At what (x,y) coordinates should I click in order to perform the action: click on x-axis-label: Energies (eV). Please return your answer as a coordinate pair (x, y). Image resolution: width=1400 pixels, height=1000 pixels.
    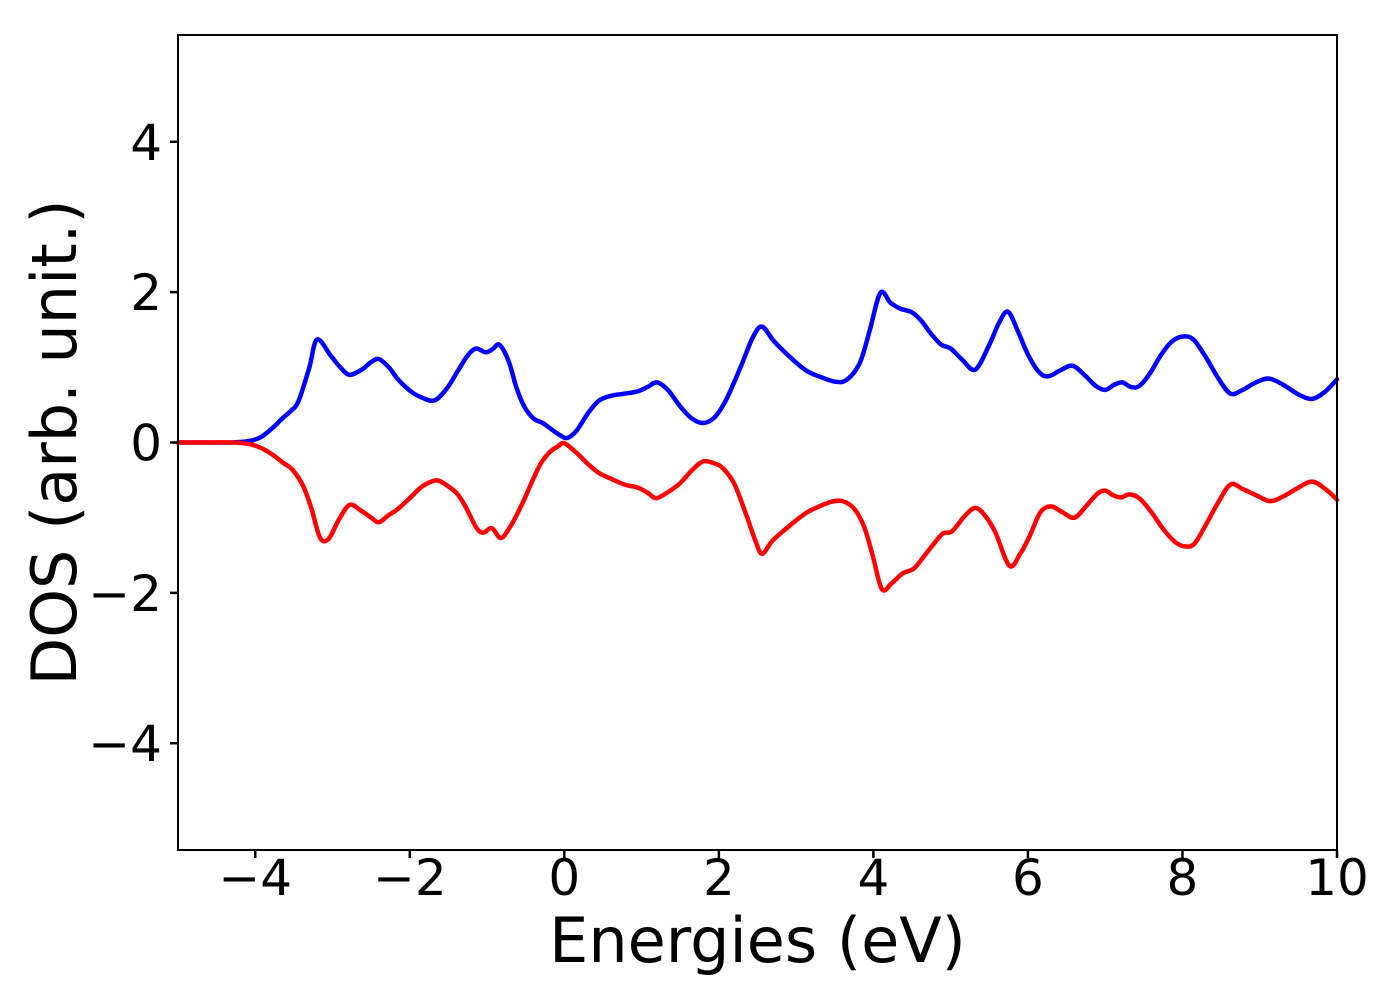
    Looking at the image, I should click on (757, 940).